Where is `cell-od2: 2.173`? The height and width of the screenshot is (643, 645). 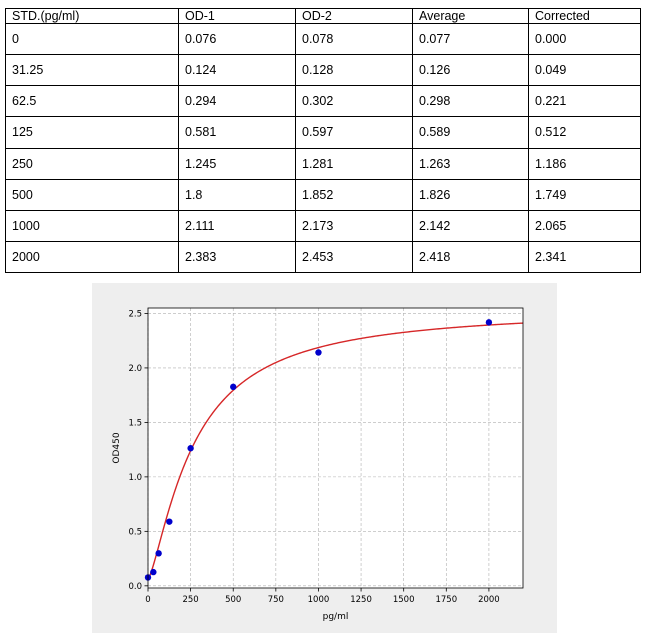 cell-od2: 2.173 is located at coordinates (354, 225).